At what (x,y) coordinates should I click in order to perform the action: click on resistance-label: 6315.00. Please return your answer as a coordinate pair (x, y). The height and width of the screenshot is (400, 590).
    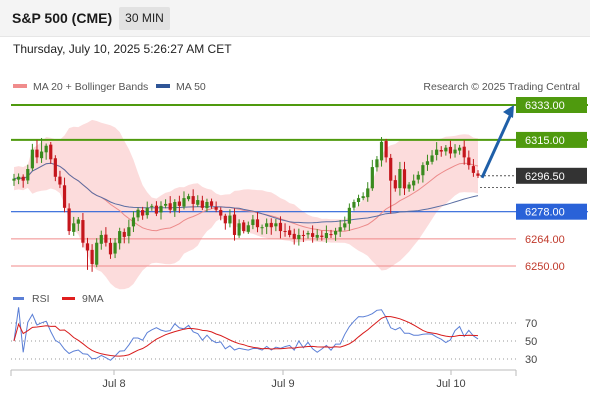
    Looking at the image, I should click on (545, 141).